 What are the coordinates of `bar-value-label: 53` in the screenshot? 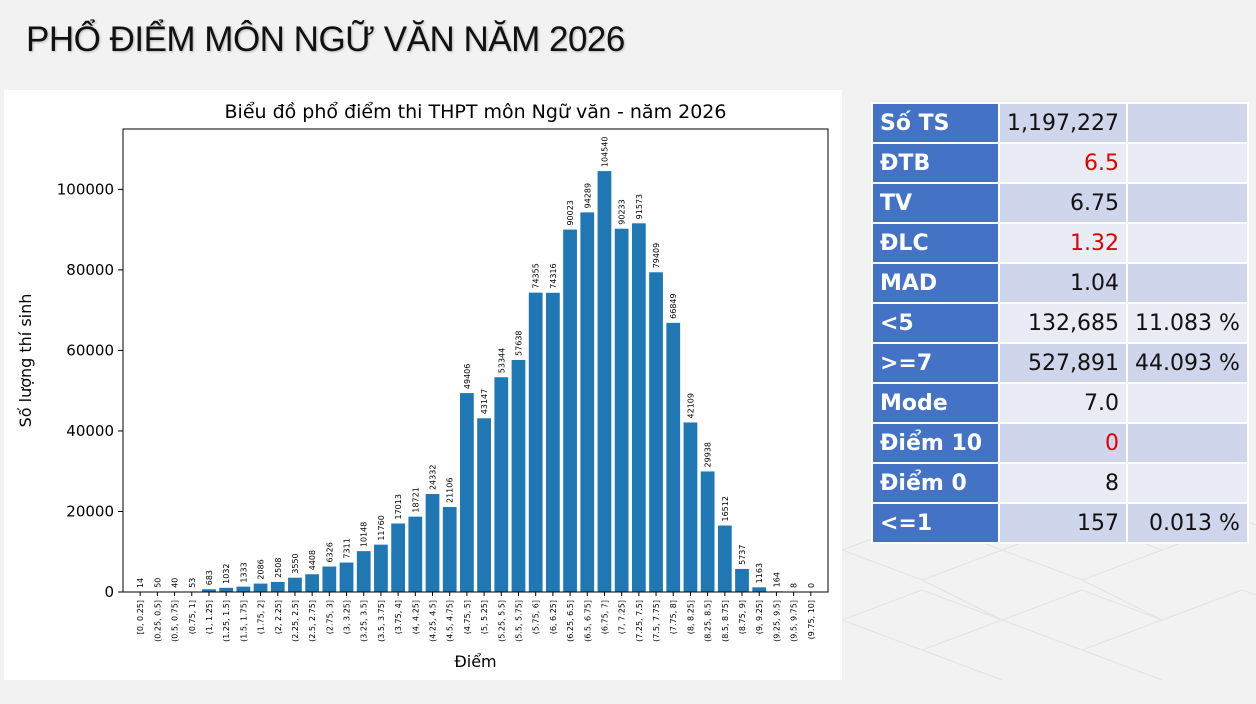 It's located at (192, 583).